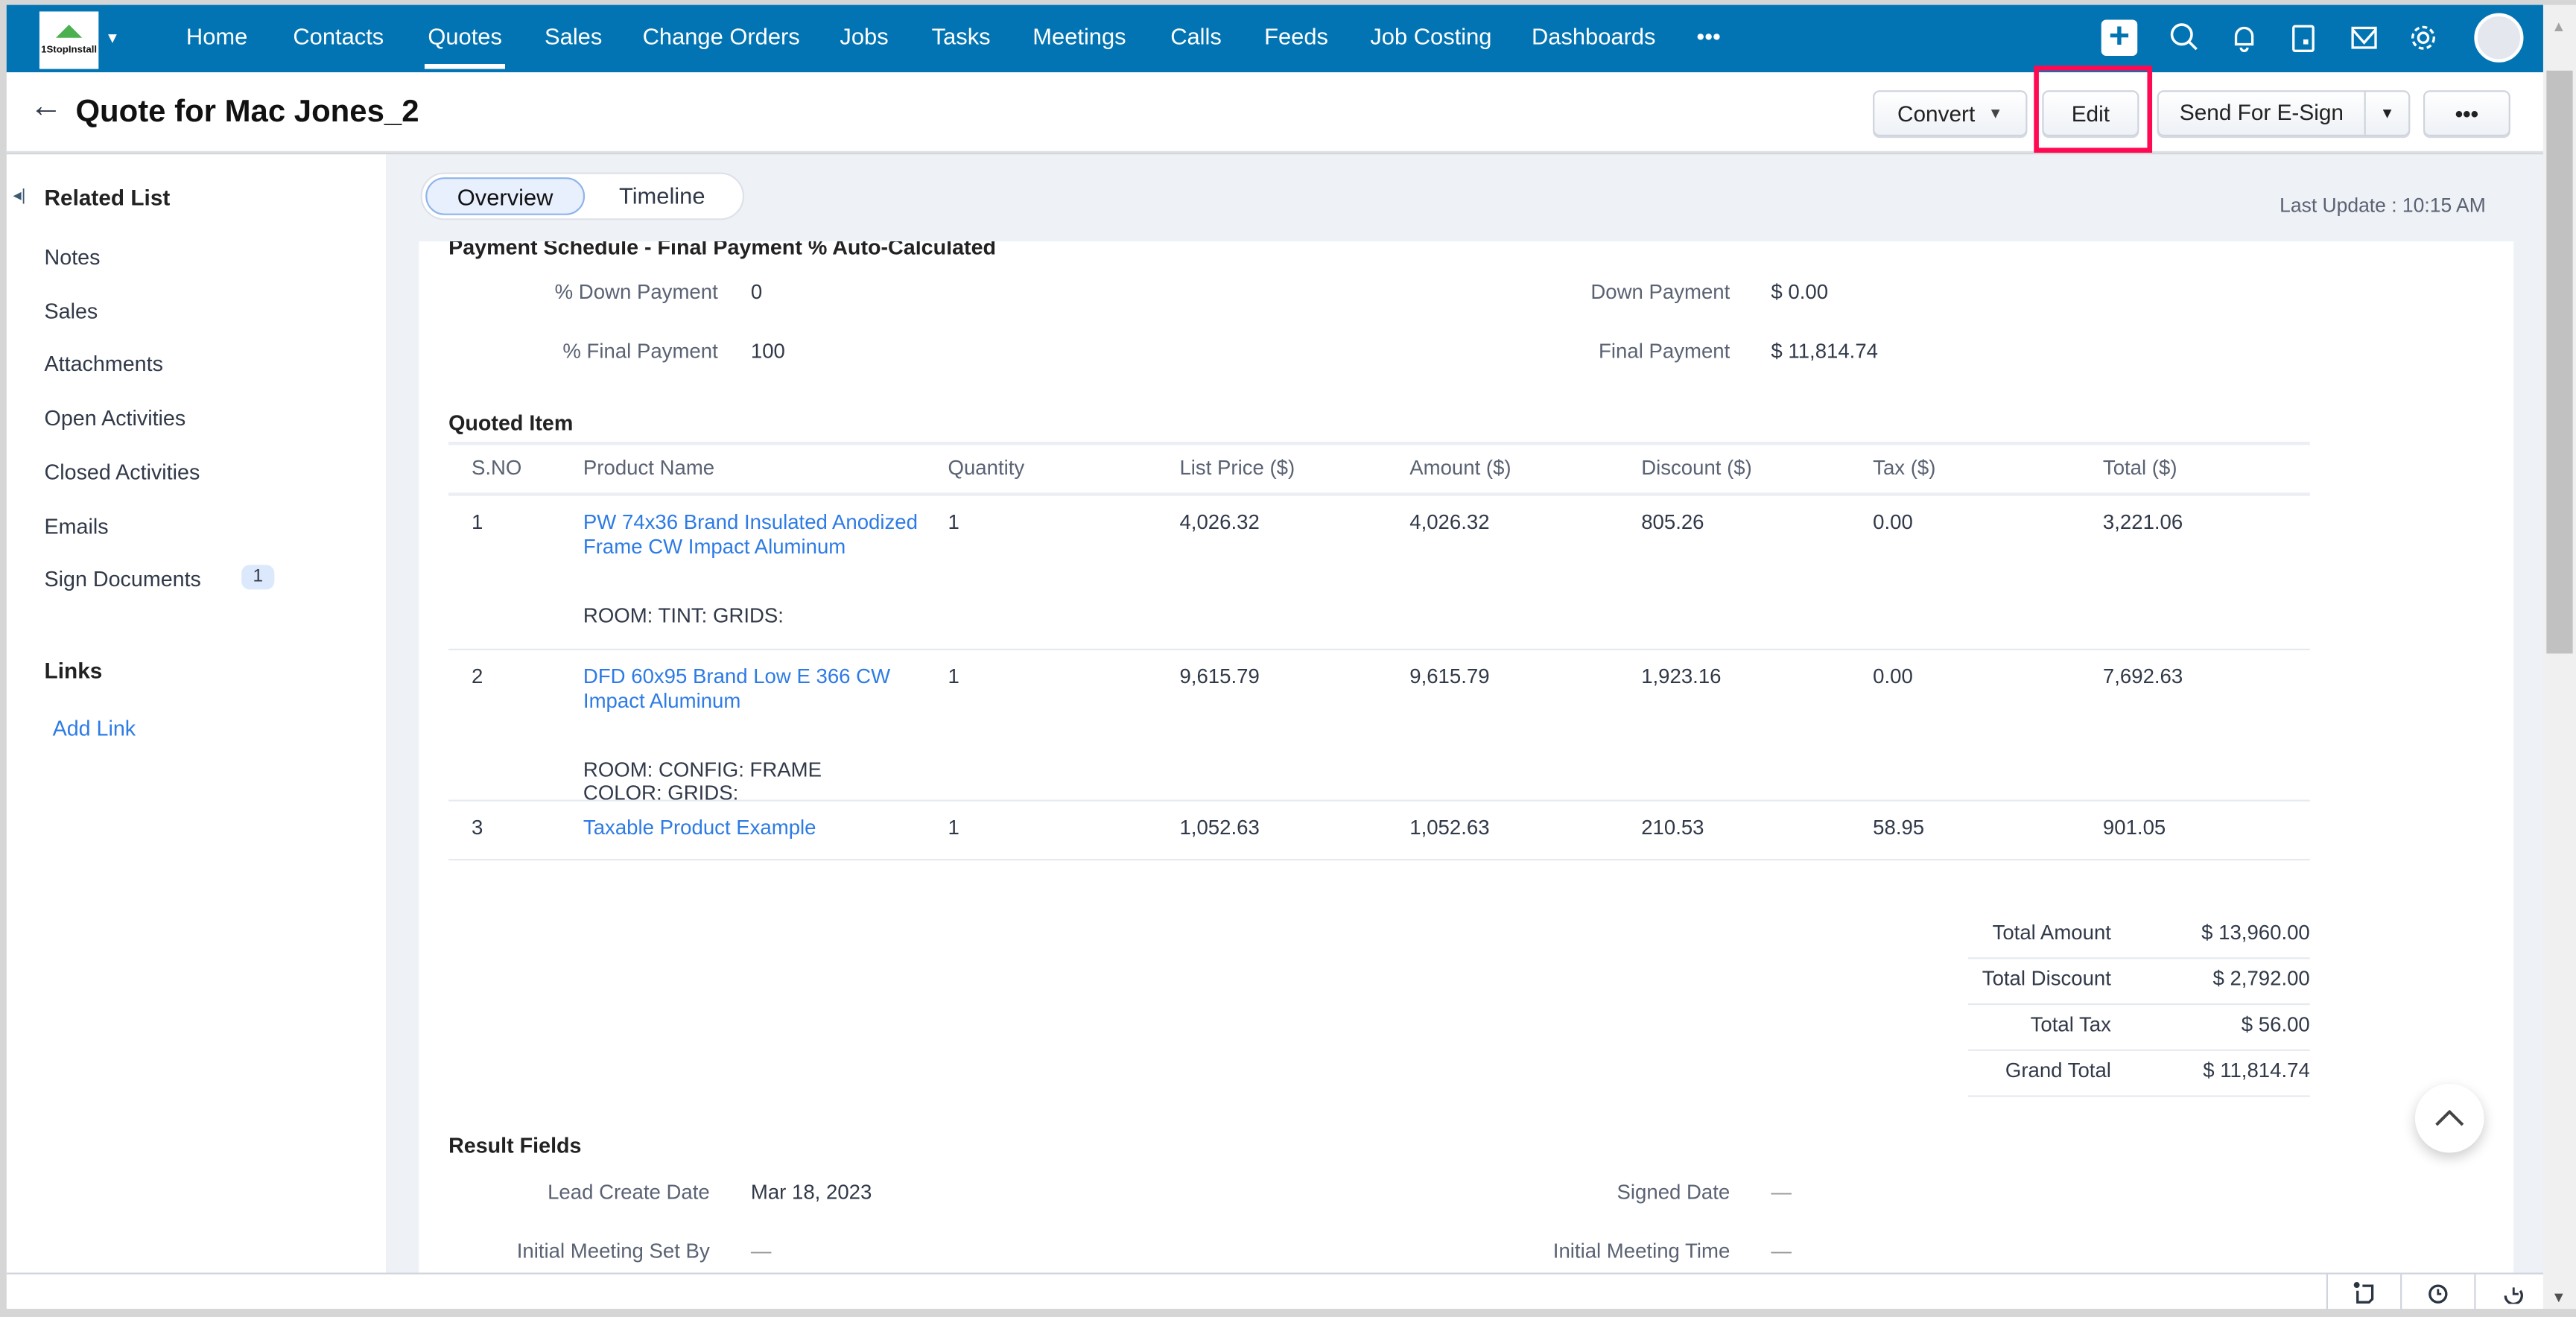  I want to click on totals-label: Total Discount, so click(2047, 979).